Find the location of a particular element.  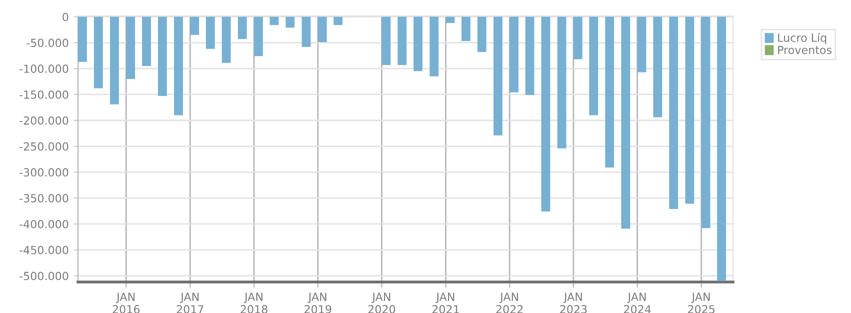

y-tick-label: -200.000 is located at coordinates (44, 120).